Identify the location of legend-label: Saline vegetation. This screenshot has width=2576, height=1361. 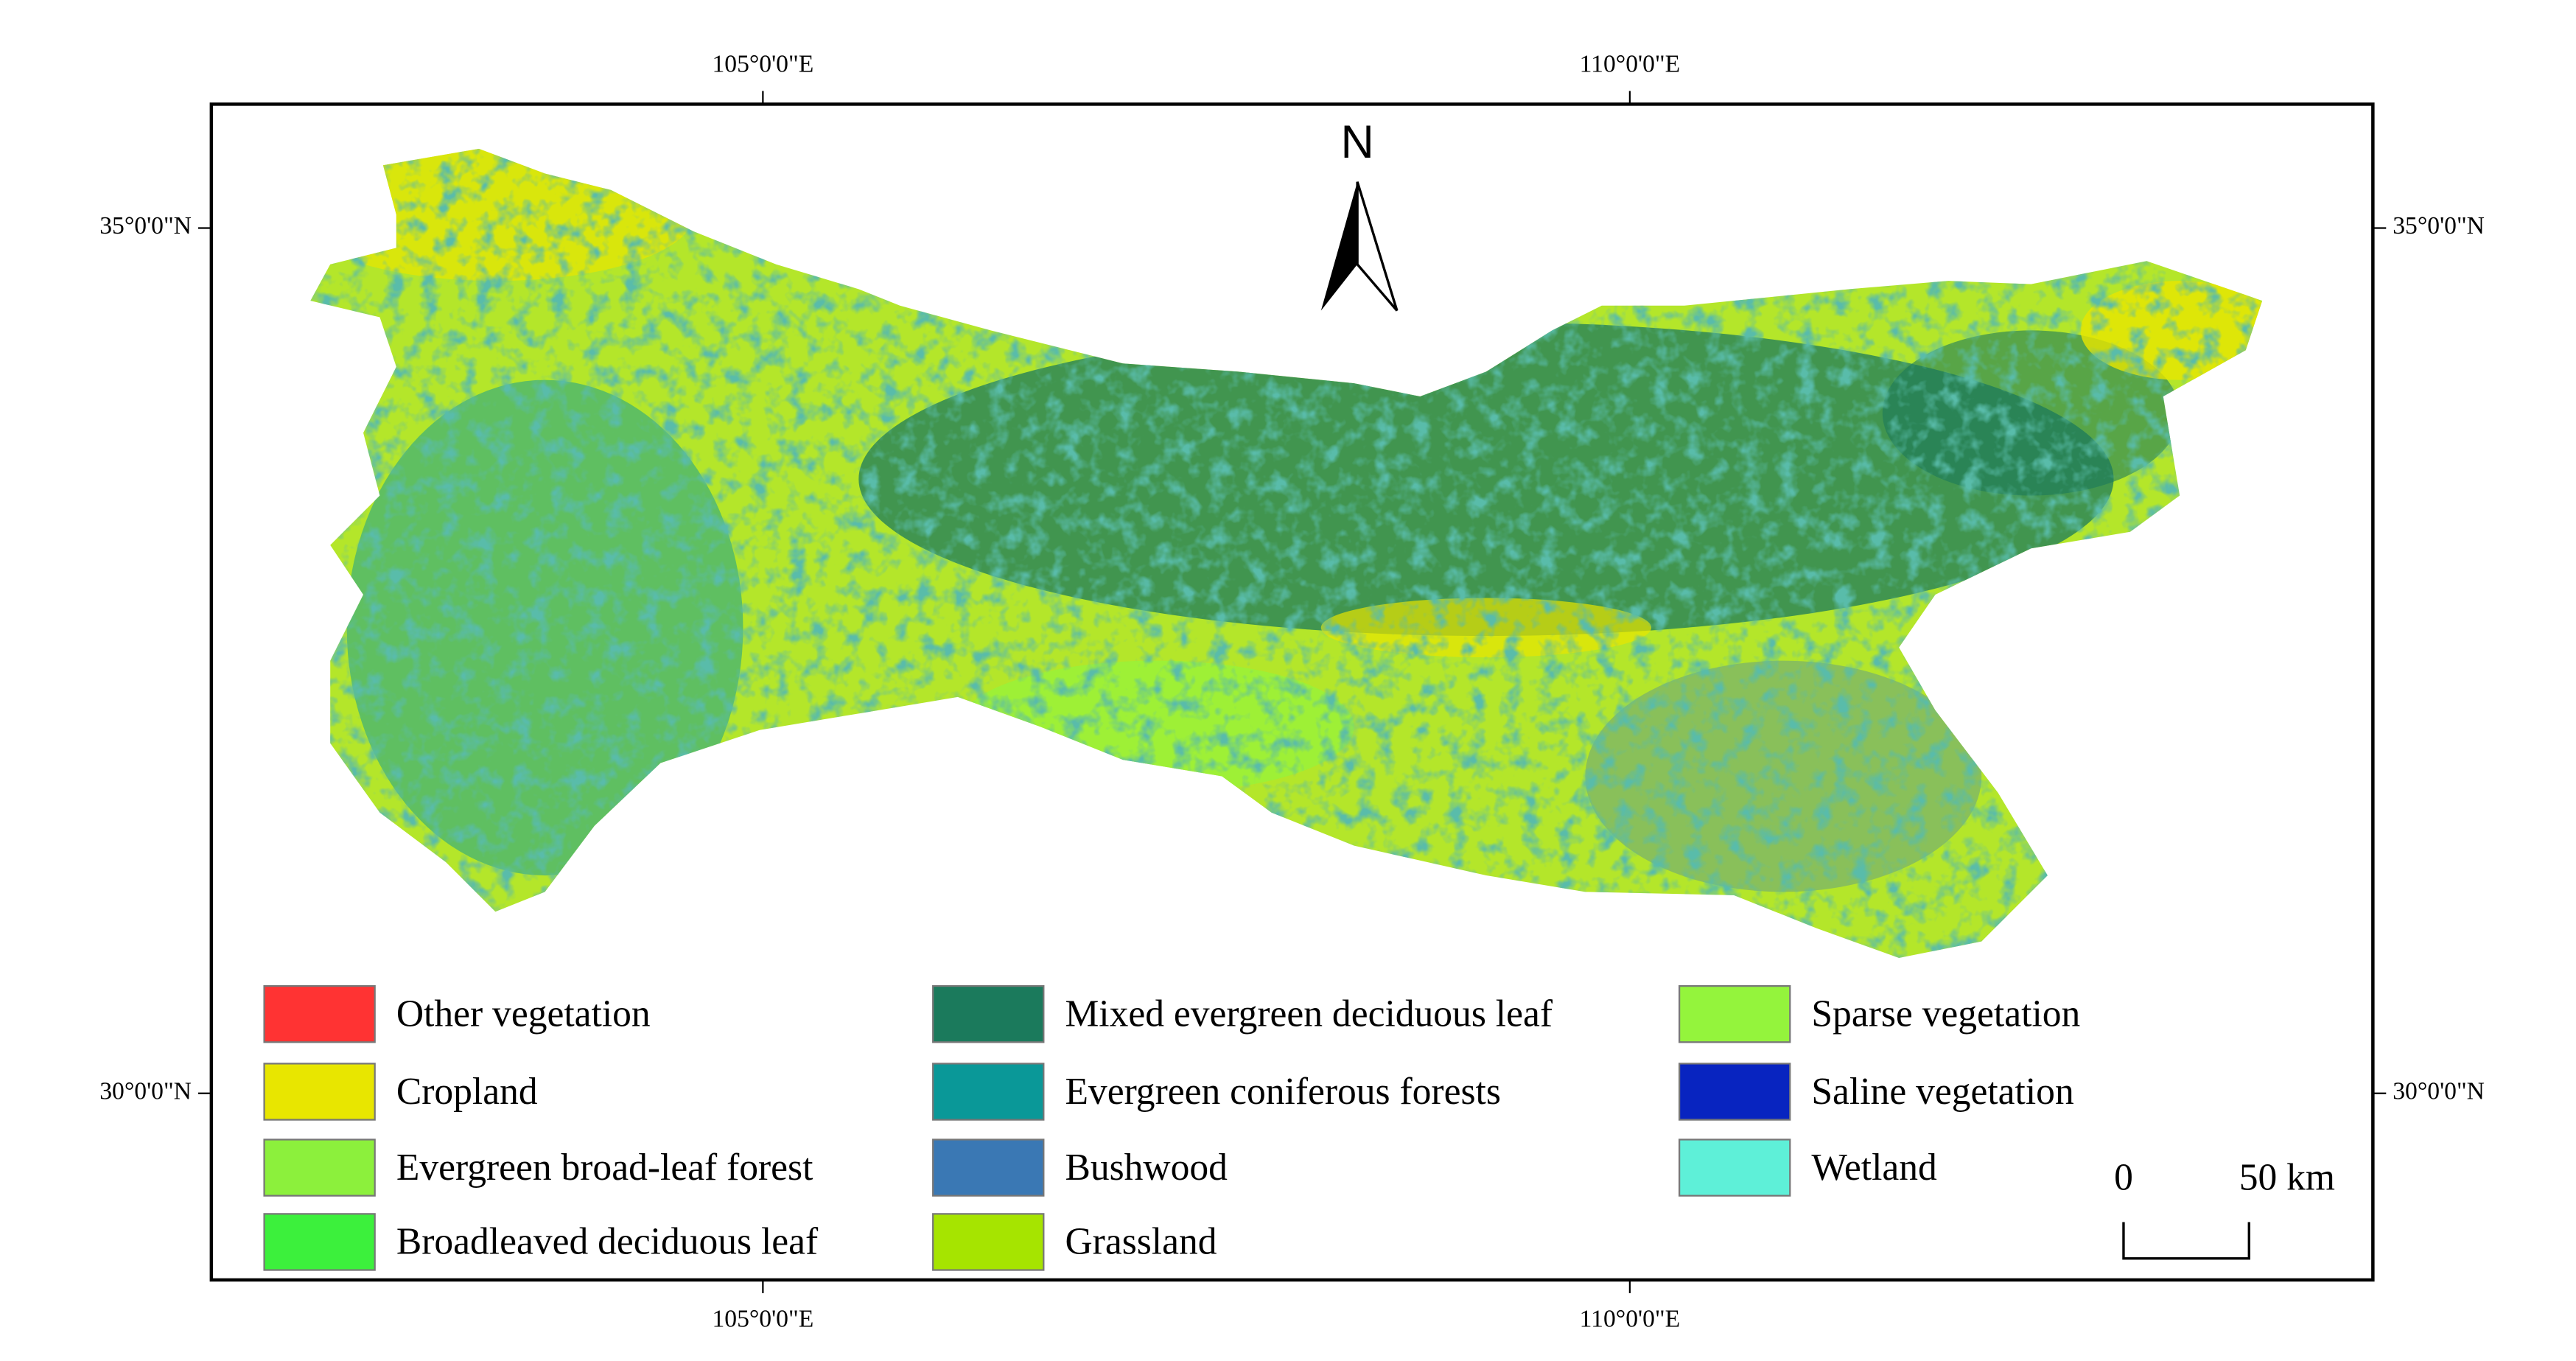
(1942, 1092).